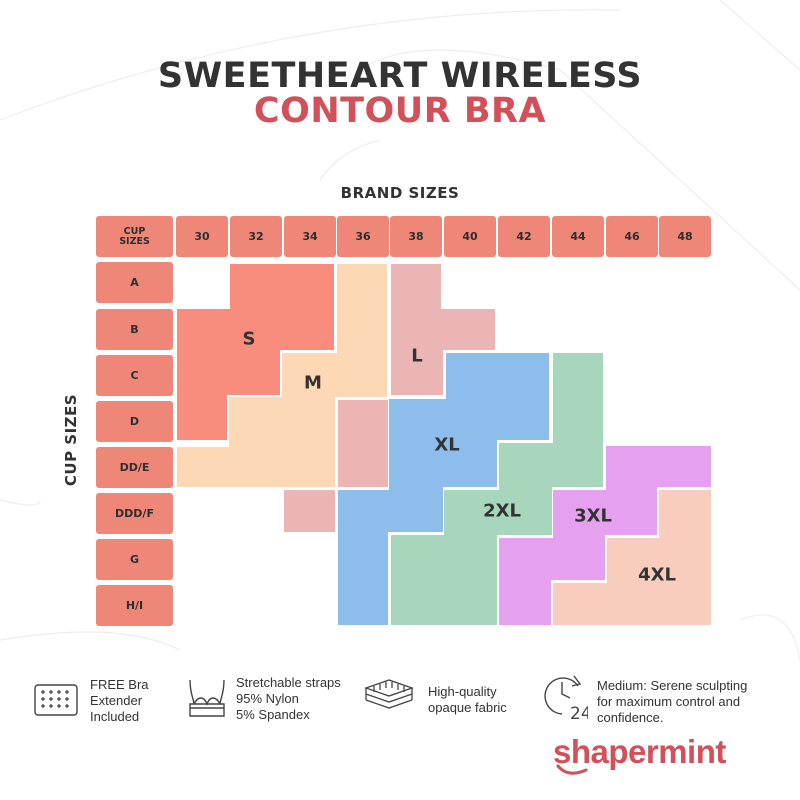  Describe the element at coordinates (579, 713) in the screenshot. I see `svg-text: 24` at that location.